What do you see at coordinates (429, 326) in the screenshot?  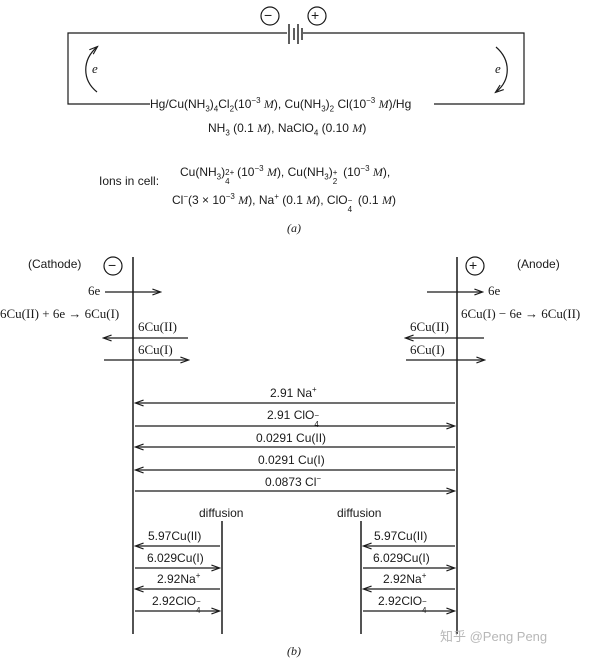 I see `right-cu2-label: 6Cu(II)` at bounding box center [429, 326].